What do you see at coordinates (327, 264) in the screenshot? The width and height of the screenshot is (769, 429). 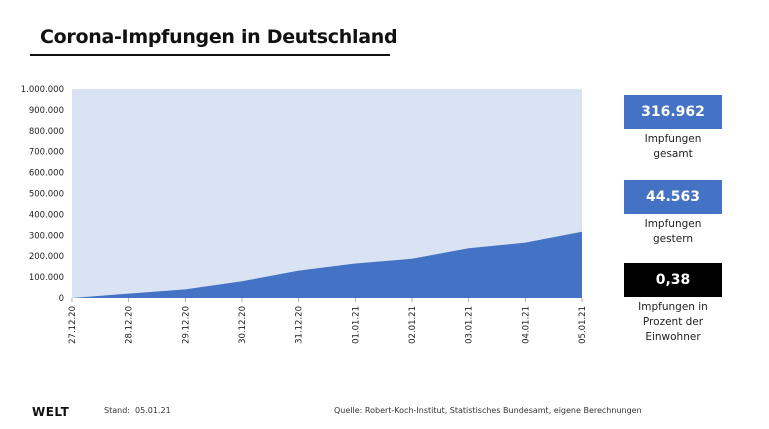 I see `area-series-impfungen-gesamt` at bounding box center [327, 264].